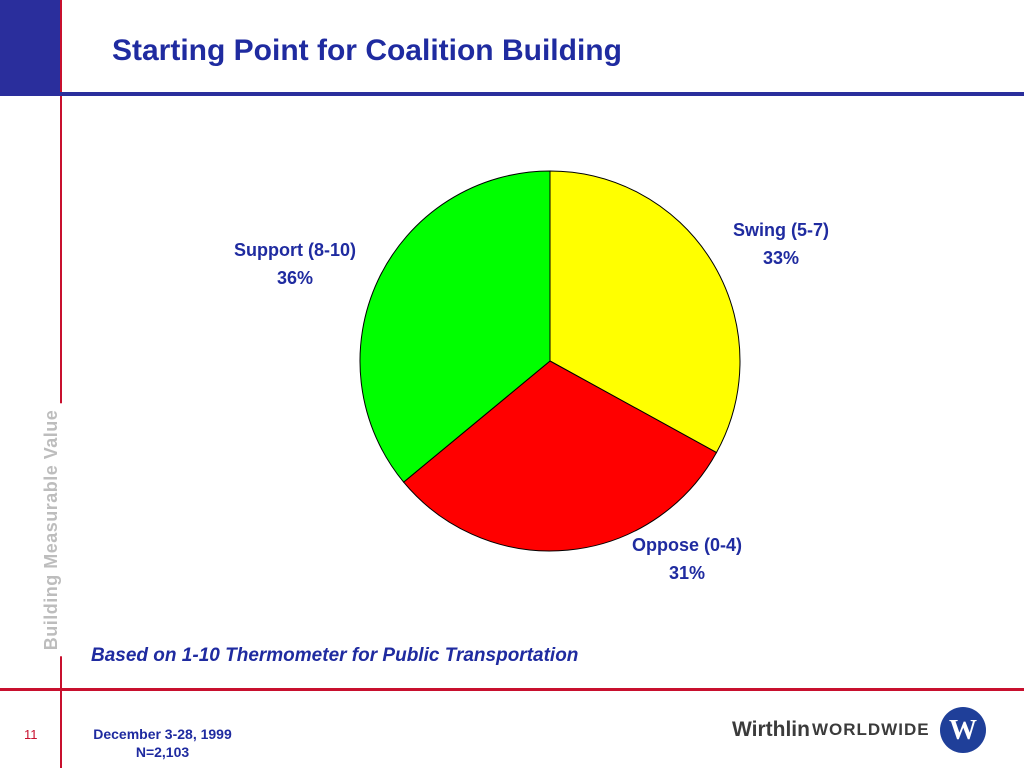 This screenshot has width=1024, height=768. Describe the element at coordinates (162, 734) in the screenshot. I see `survey-date: December 3-28, 1999` at that location.